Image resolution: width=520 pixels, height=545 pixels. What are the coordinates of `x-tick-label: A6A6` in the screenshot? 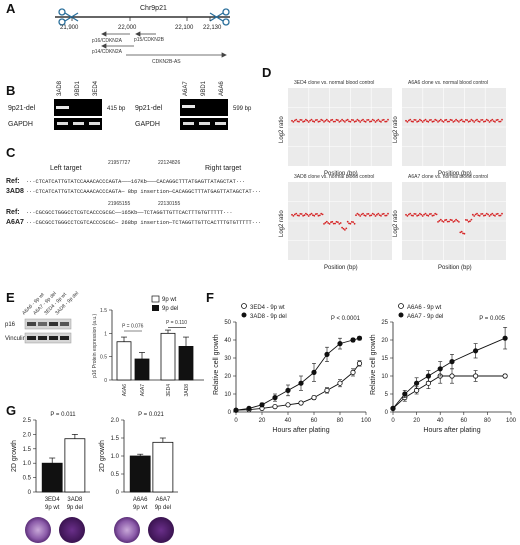 It's located at (140, 500).